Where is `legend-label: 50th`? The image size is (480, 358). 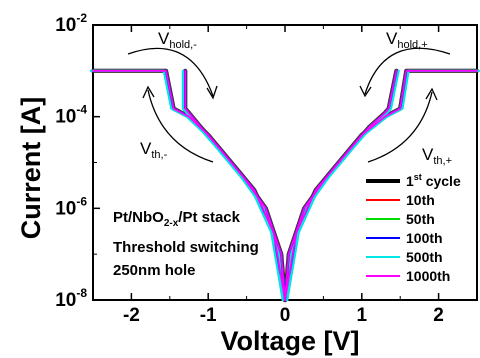
legend-label: 50th is located at coordinates (420, 219).